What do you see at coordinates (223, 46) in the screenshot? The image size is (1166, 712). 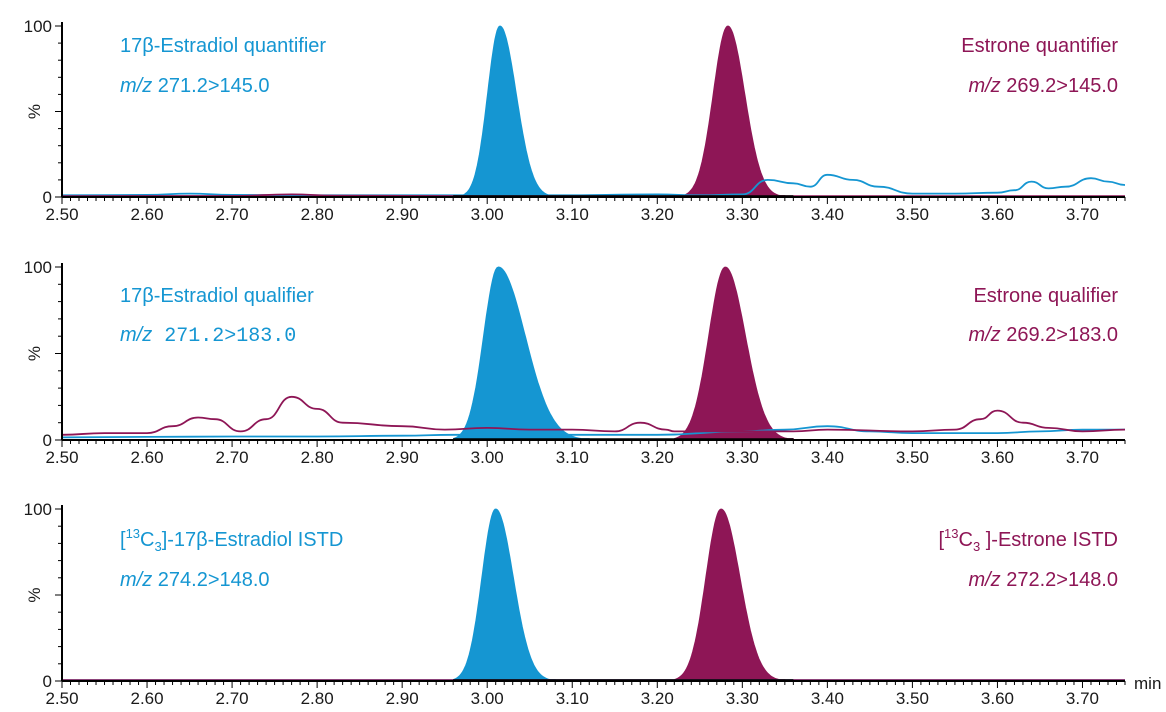 I see `estradiol-annotation-line-1: 17β-Estradiol quantifier` at bounding box center [223, 46].